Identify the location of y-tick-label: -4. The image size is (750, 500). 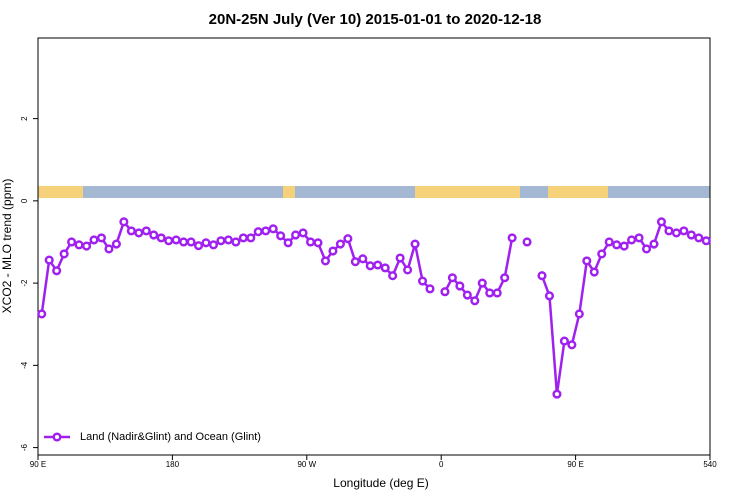
(24, 365).